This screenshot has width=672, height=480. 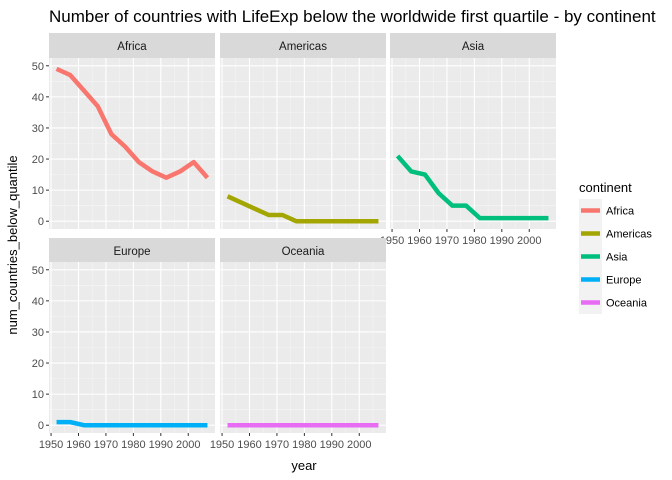 I want to click on legend-item-americas: Americas, so click(x=615, y=233).